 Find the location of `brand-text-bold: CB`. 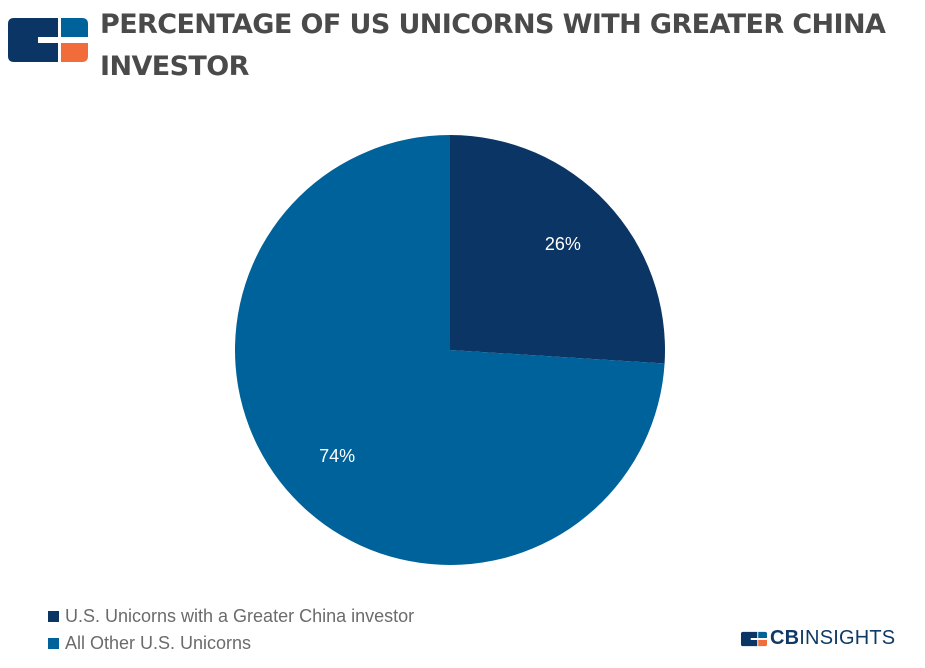

brand-text-bold: CB is located at coordinates (785, 638).